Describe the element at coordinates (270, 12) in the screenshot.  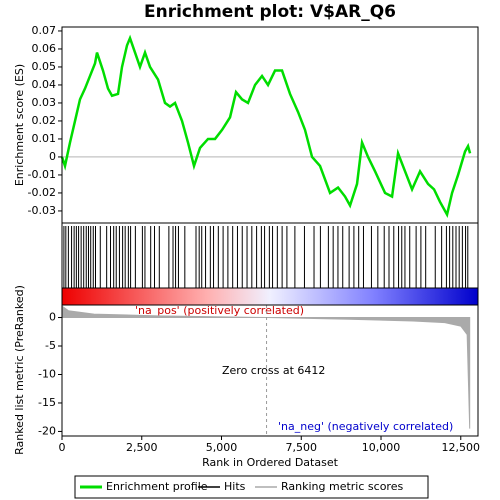
I see `chart-title: Enrichment plot: V$AR_Q6` at that location.